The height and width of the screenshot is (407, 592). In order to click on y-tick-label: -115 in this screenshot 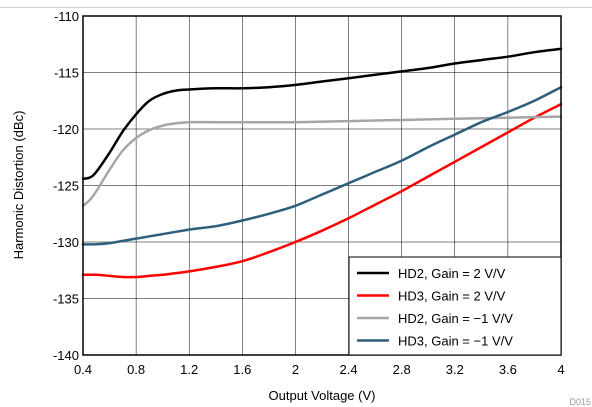, I will do `click(66, 73)`.